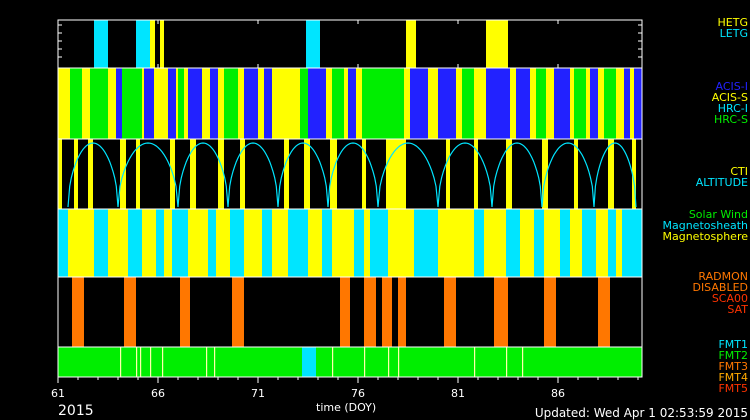  I want to click on year-label: 2015, so click(76, 411).